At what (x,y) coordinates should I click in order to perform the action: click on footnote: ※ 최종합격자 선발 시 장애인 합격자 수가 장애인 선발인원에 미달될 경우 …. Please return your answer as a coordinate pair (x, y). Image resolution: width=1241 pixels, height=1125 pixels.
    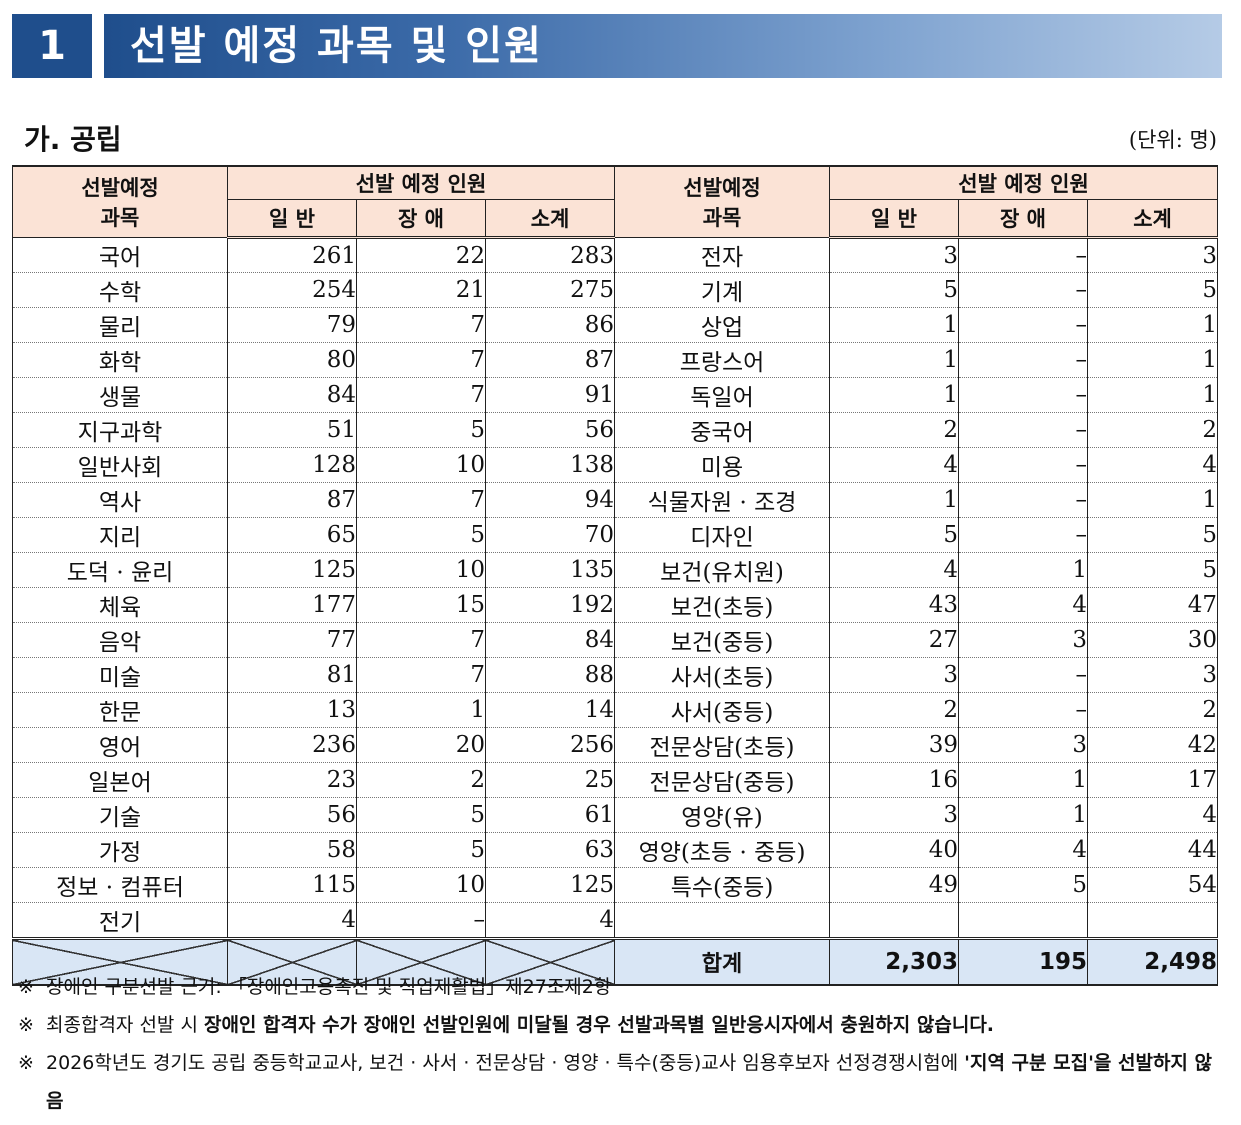
    Looking at the image, I should click on (620, 1025).